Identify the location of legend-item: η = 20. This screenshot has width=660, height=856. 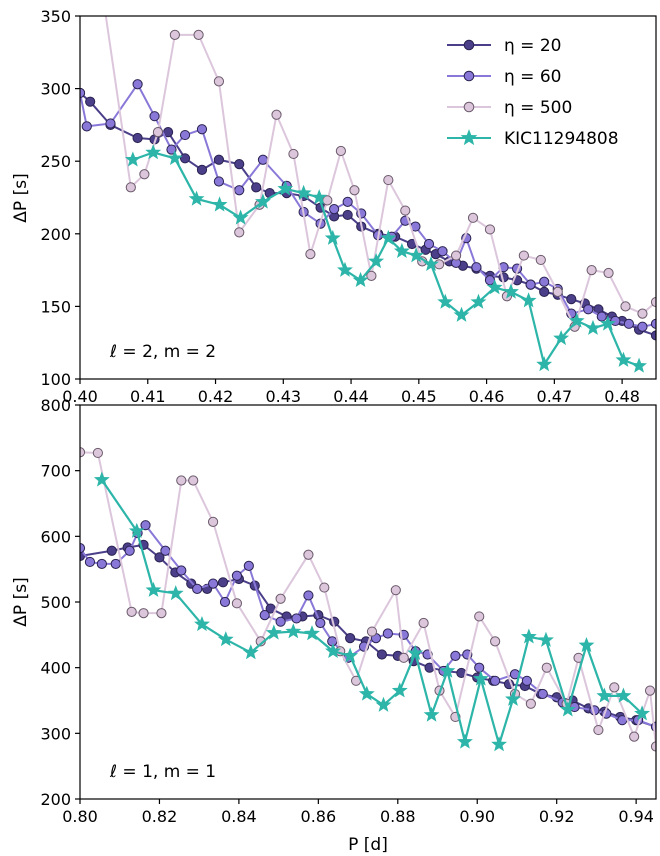
(504, 46).